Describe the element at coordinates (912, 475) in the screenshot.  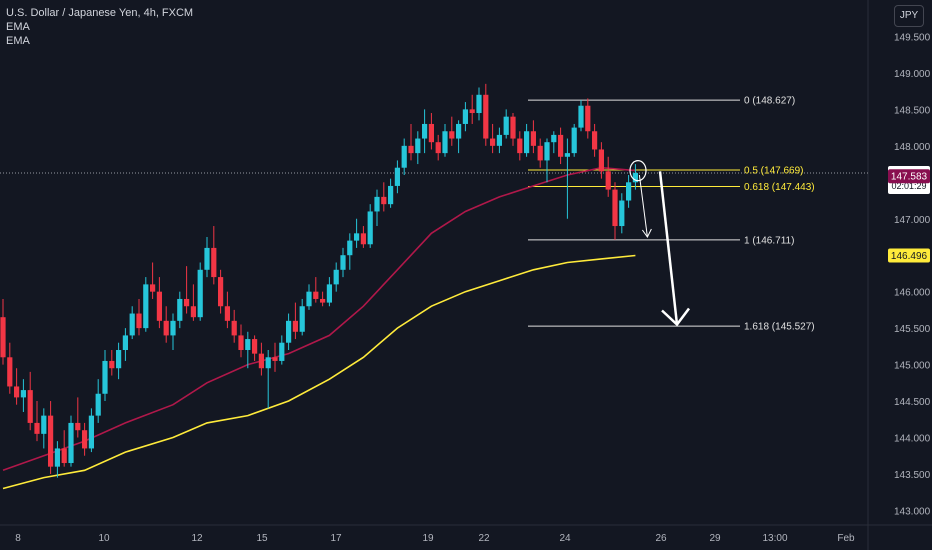
I see `y-tick-label: 143.500` at that location.